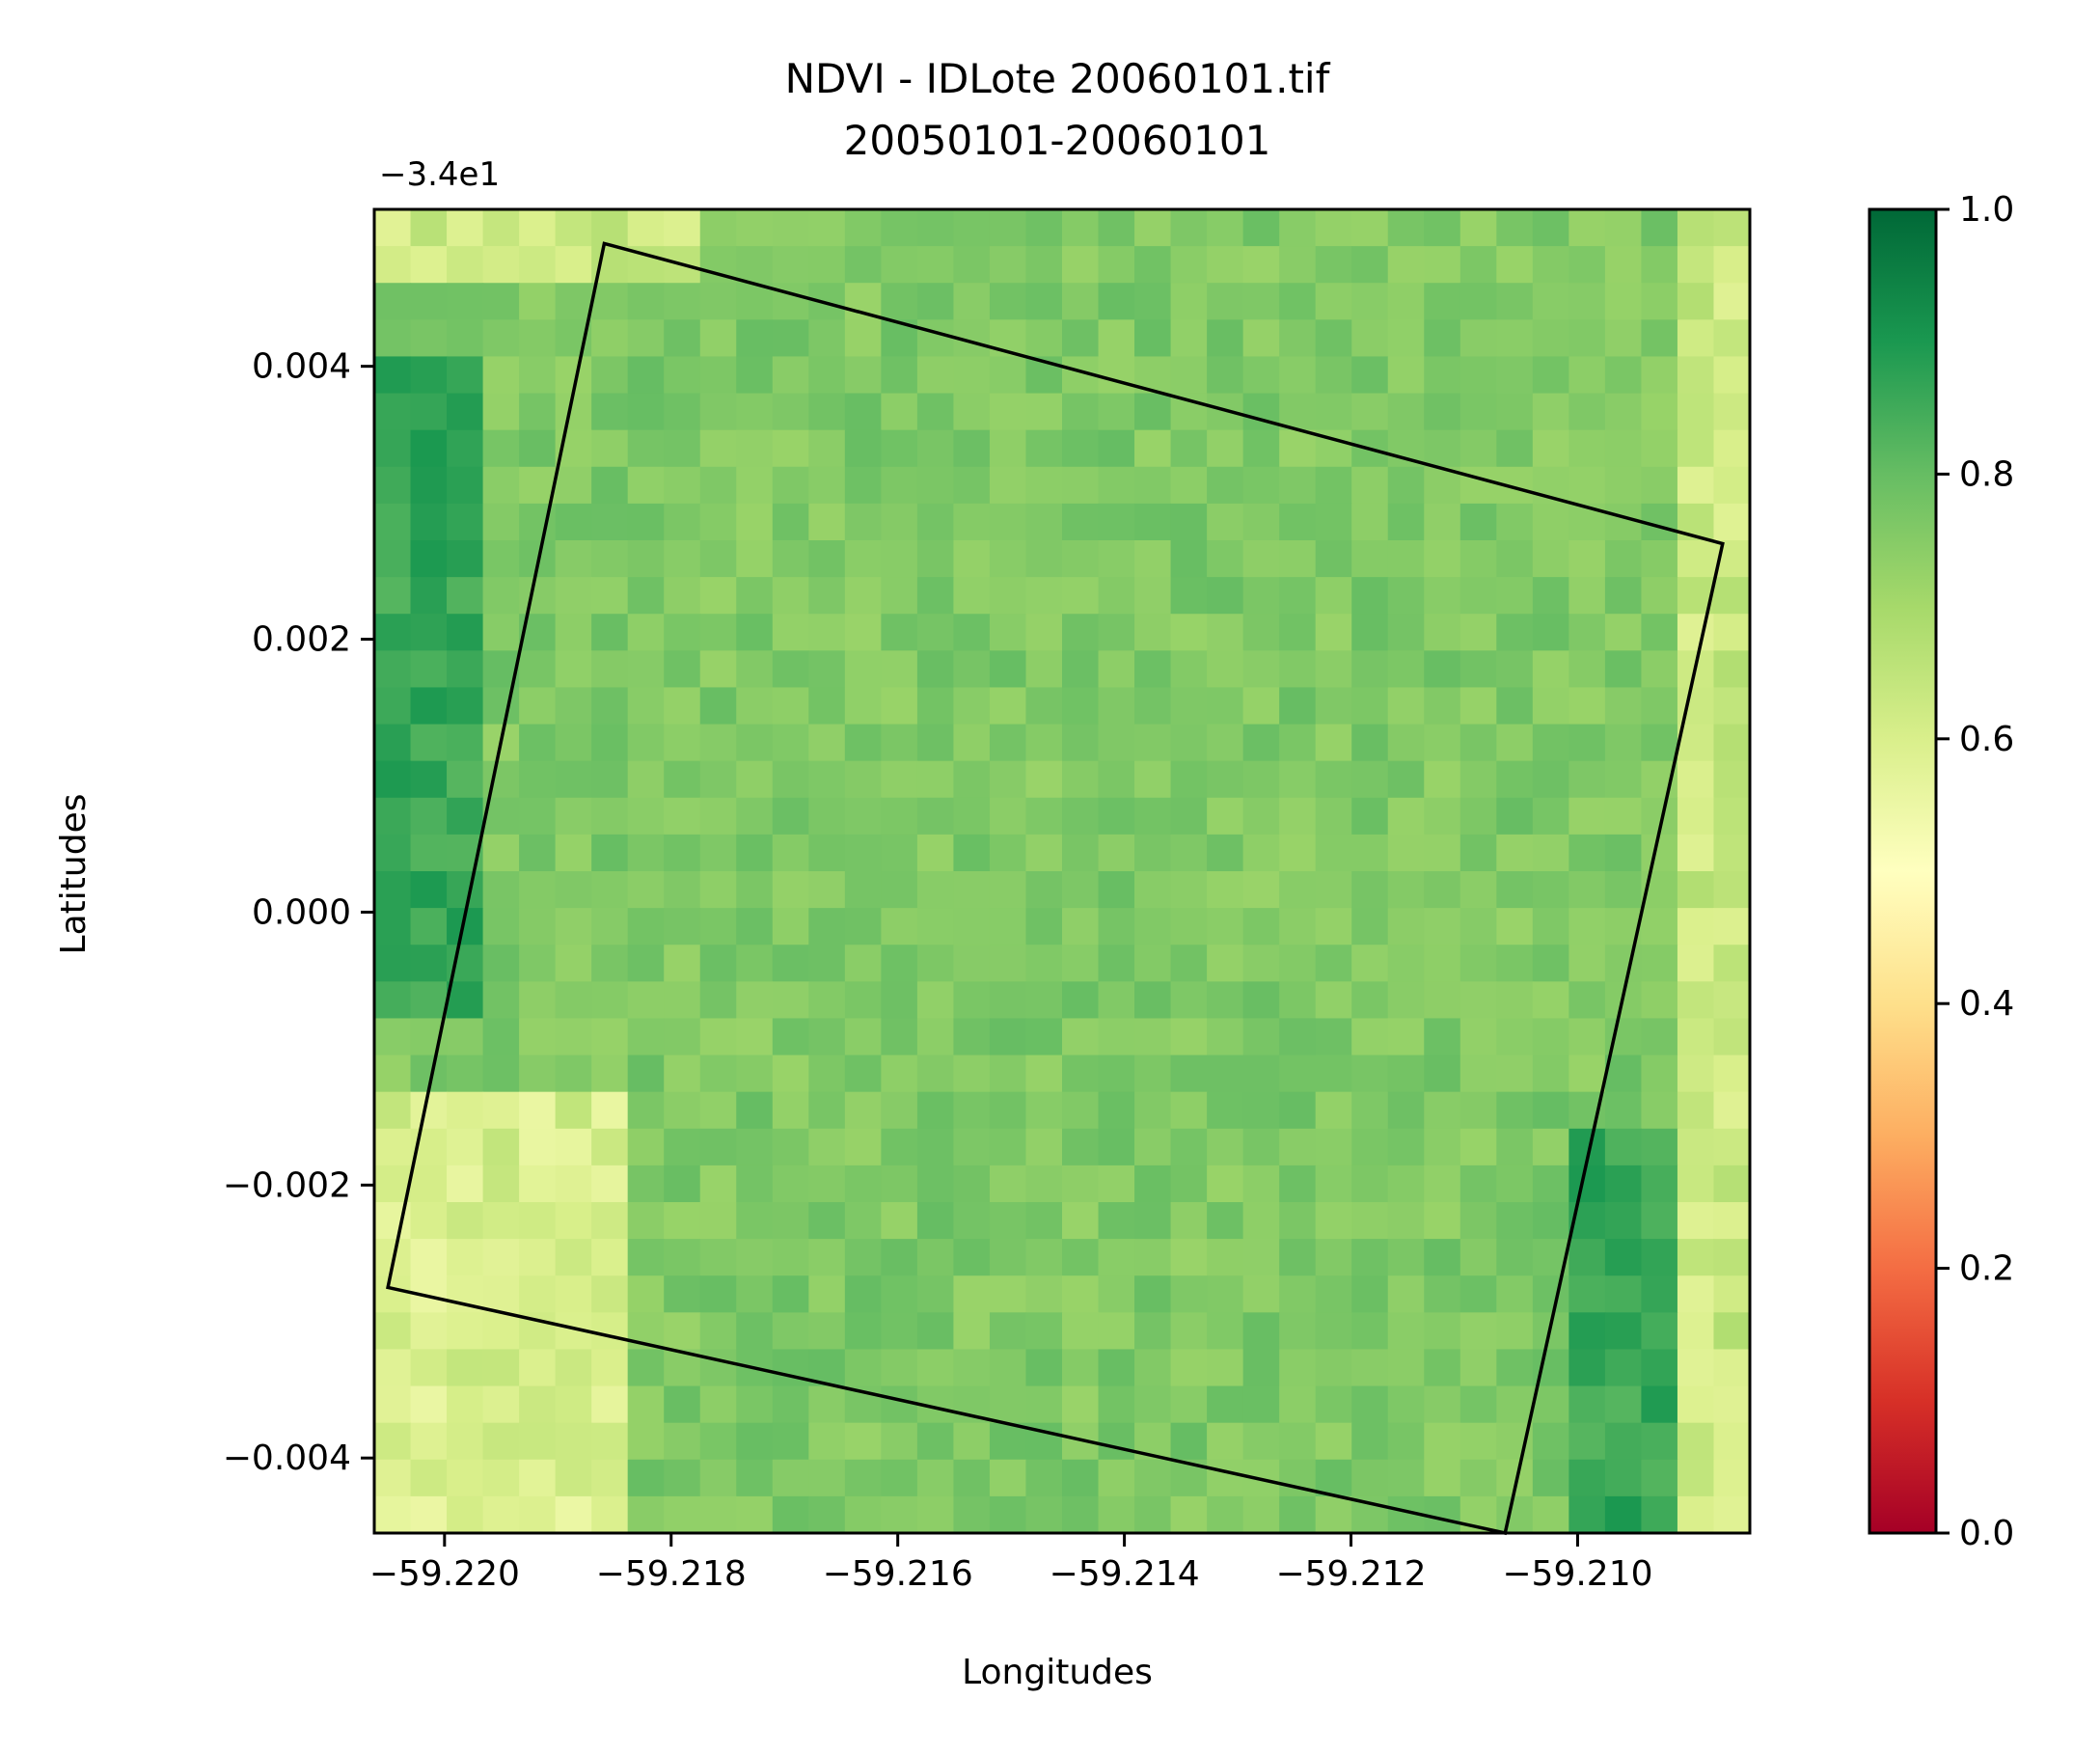  What do you see at coordinates (298, 912) in the screenshot?
I see `y-axis-ticks: 0.004 0.002 0.000 −0.002 −0.004` at bounding box center [298, 912].